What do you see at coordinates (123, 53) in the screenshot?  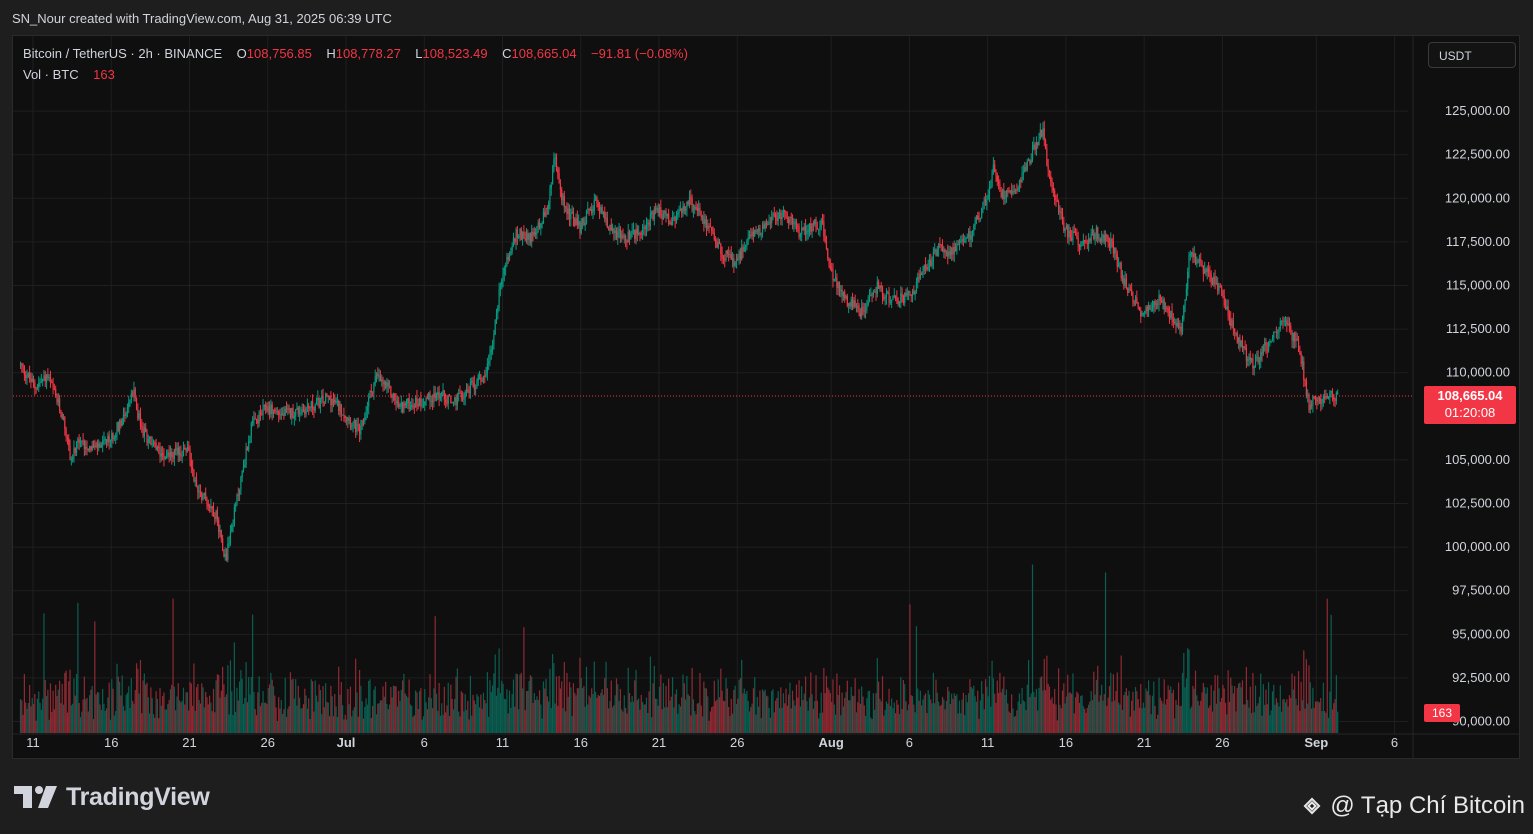 I see `symbol-title: Bitcoin / TetherUS · 2h · BINANCE` at bounding box center [123, 53].